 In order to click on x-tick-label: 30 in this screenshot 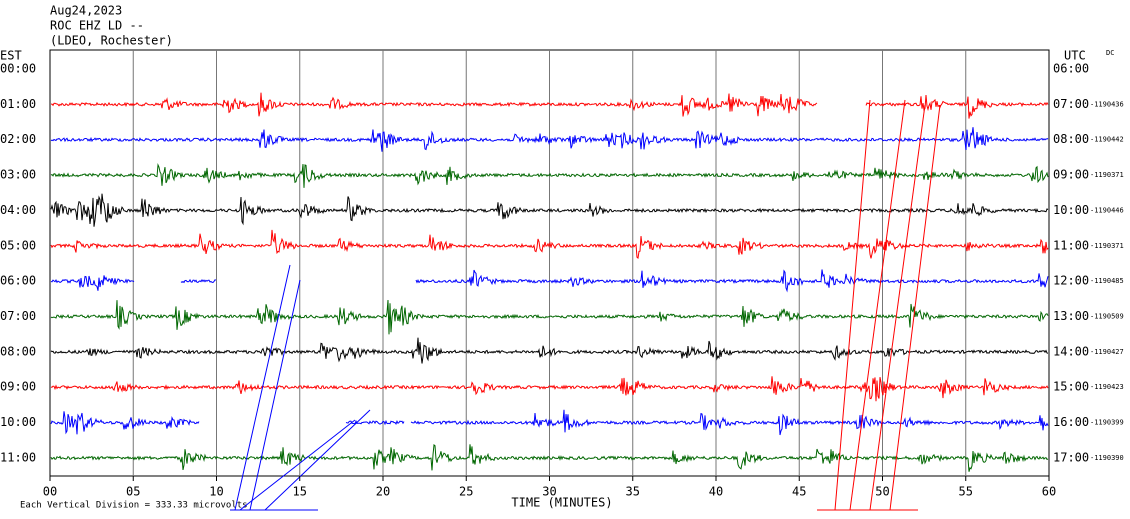, I will do `click(549, 492)`.